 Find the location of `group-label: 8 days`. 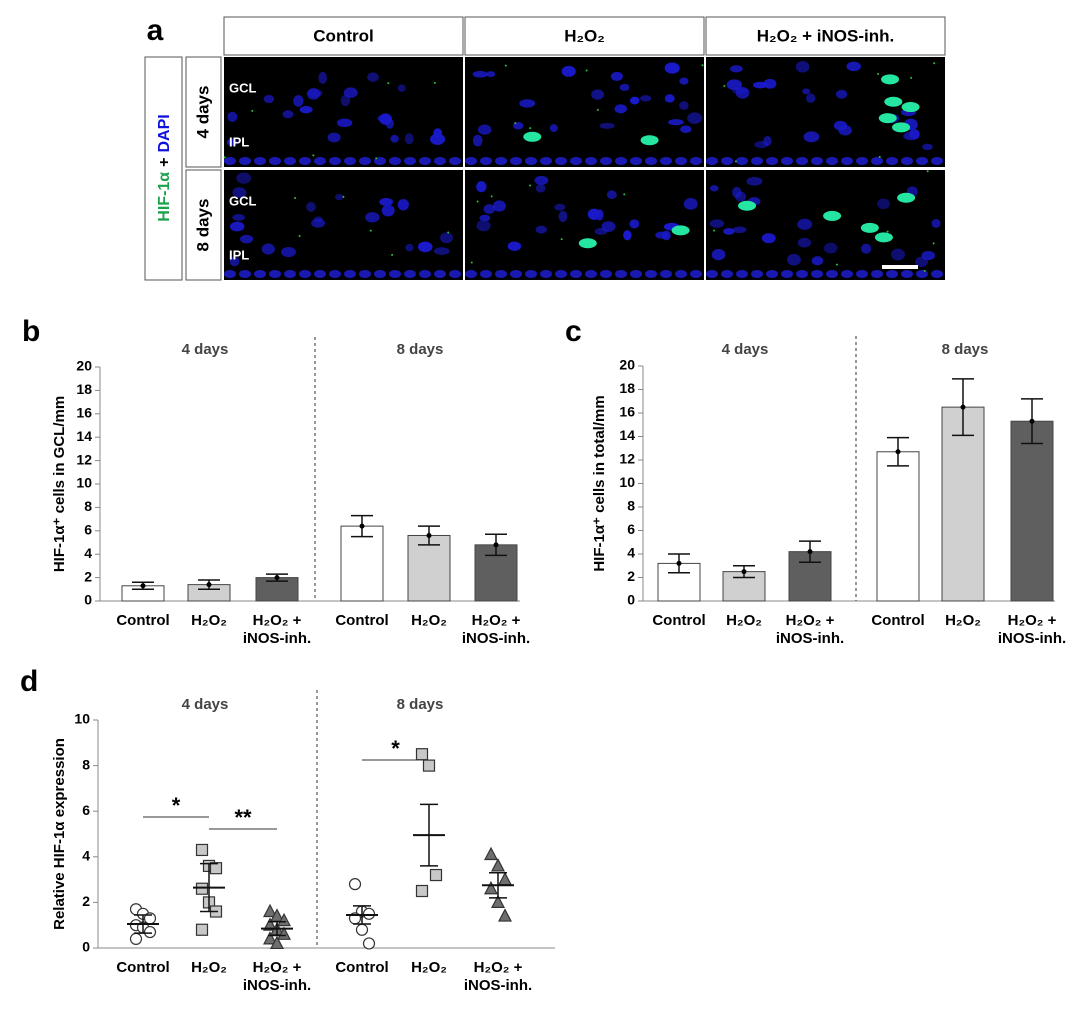

group-label: 8 days is located at coordinates (965, 349).